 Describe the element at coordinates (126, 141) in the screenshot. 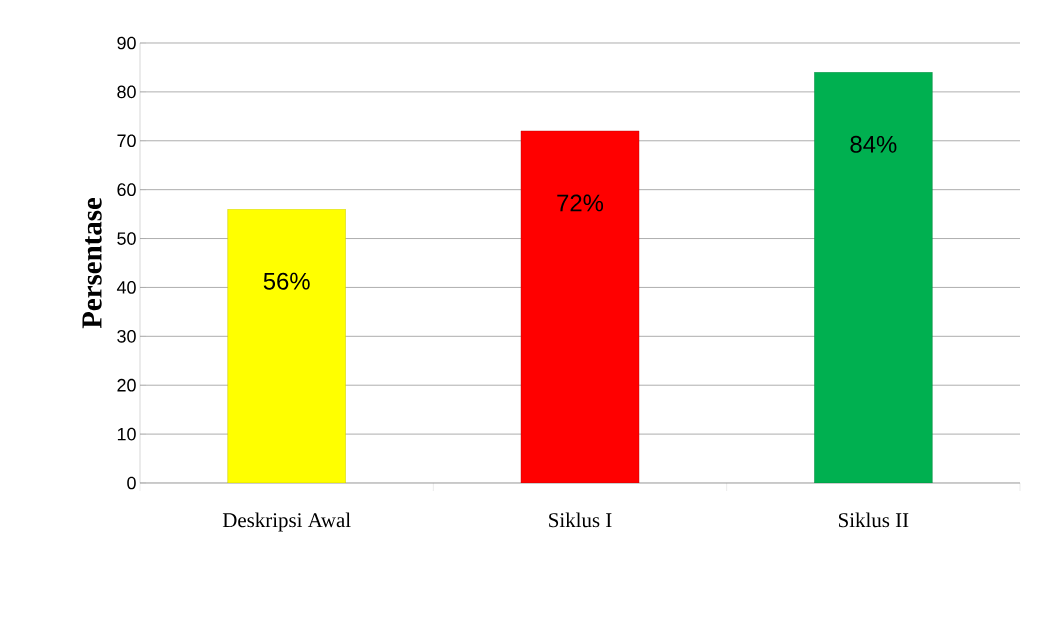

I see `y-tick-label: 70` at that location.